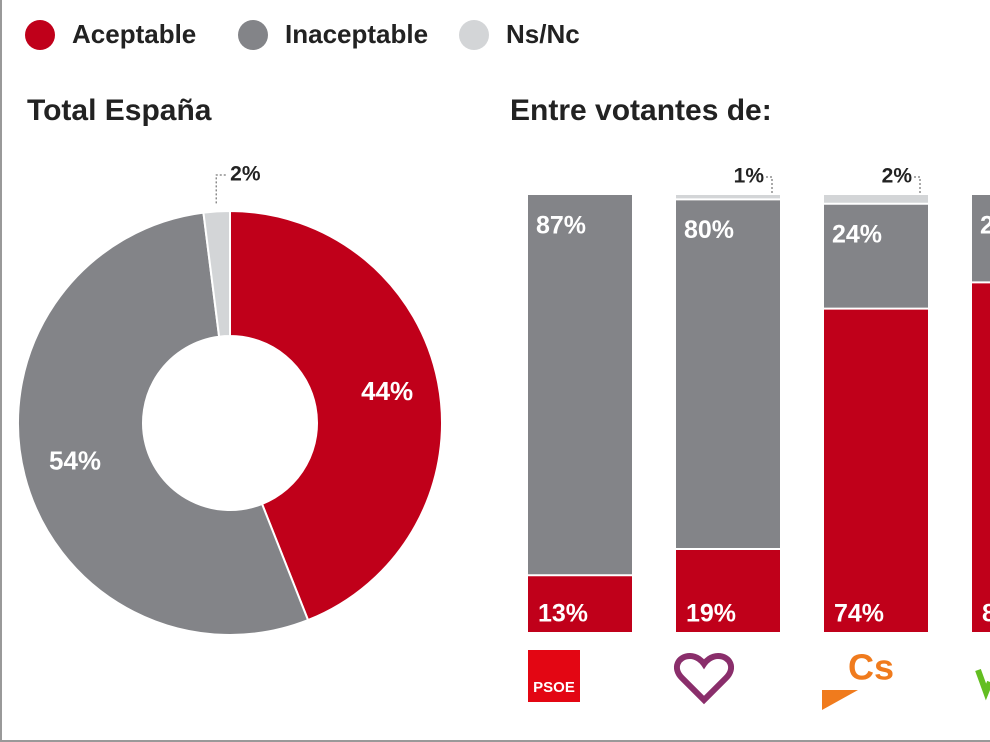 This screenshot has width=990, height=742. What do you see at coordinates (859, 614) in the screenshot?
I see `data-label: 74%` at bounding box center [859, 614].